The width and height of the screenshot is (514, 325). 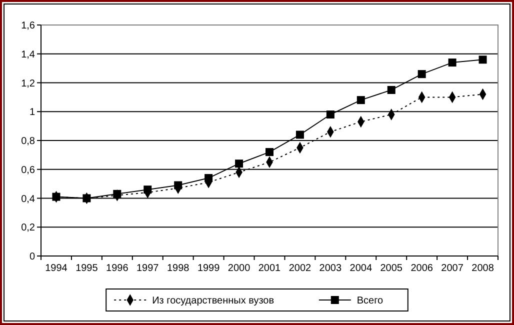 I want to click on legend-label: Всего, so click(x=370, y=301).